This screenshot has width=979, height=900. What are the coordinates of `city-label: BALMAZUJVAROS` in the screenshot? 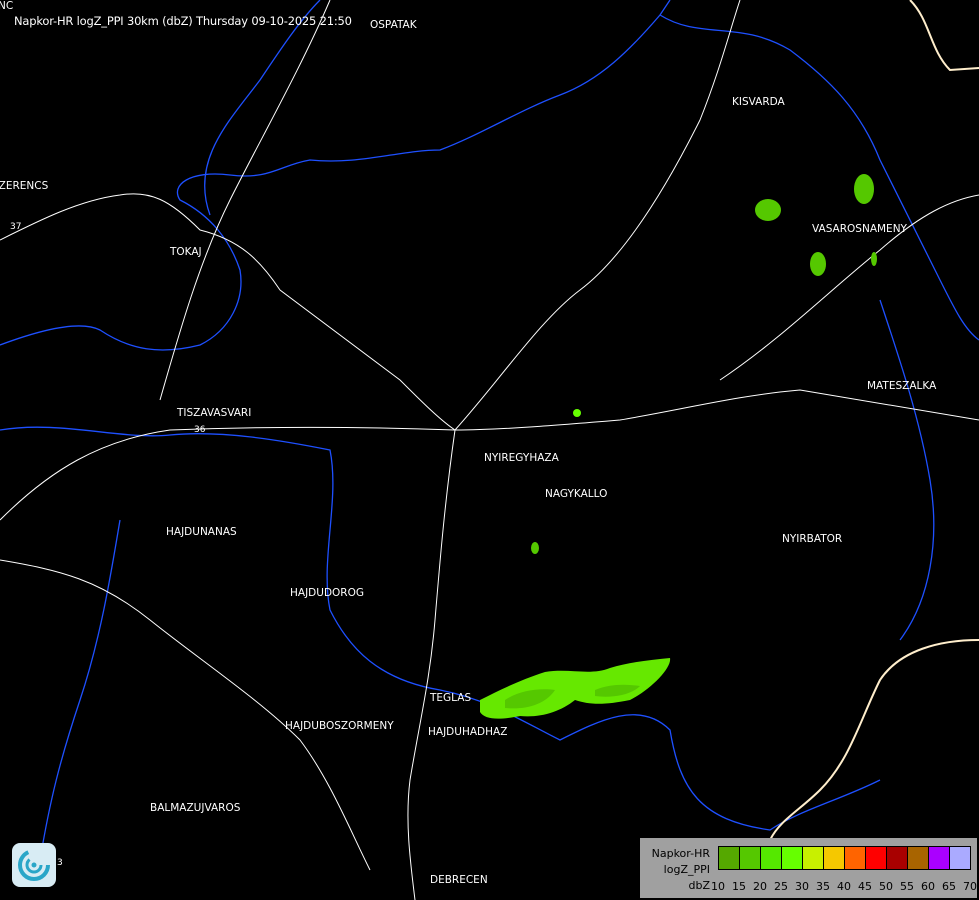 It's located at (195, 808).